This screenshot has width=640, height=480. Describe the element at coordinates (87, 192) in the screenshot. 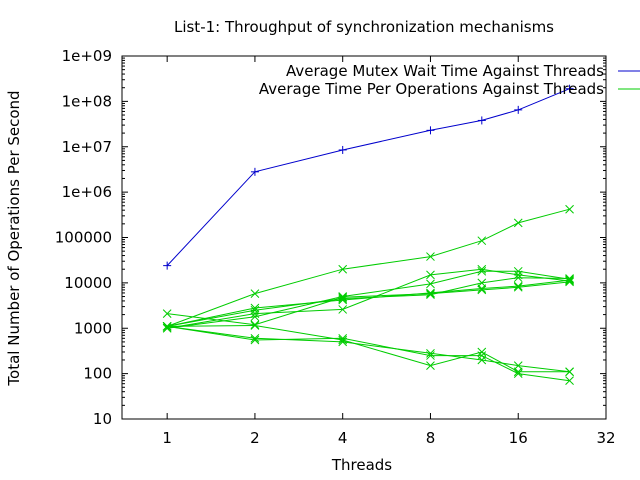

I see `y-tick-label: 1e+06` at that location.